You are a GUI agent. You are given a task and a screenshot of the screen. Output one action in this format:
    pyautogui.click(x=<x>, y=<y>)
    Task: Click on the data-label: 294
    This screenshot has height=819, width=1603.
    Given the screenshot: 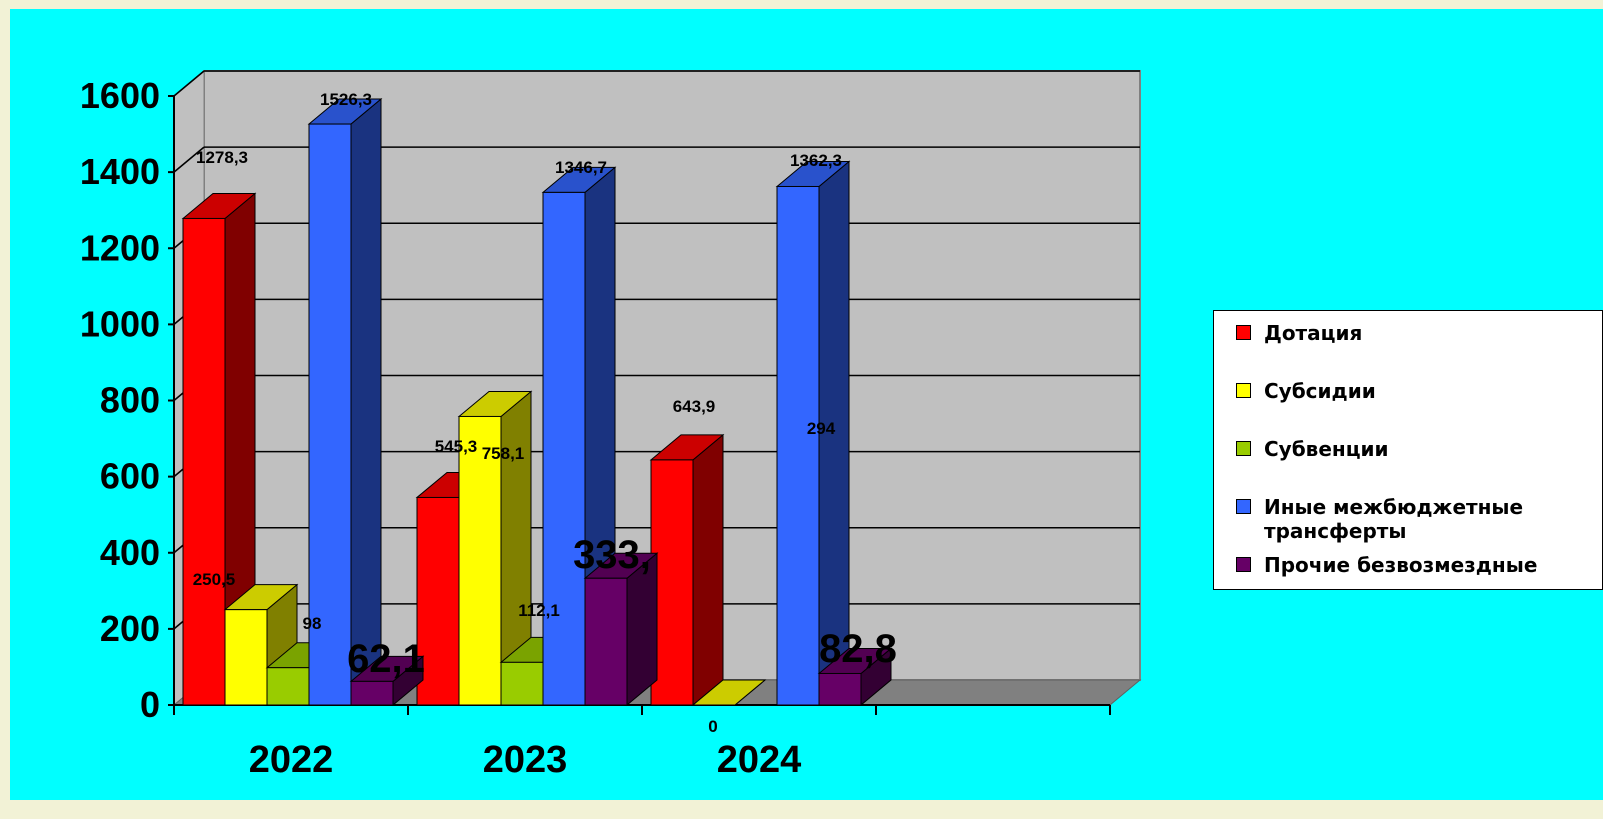 What is the action you would take?
    pyautogui.click(x=821, y=428)
    